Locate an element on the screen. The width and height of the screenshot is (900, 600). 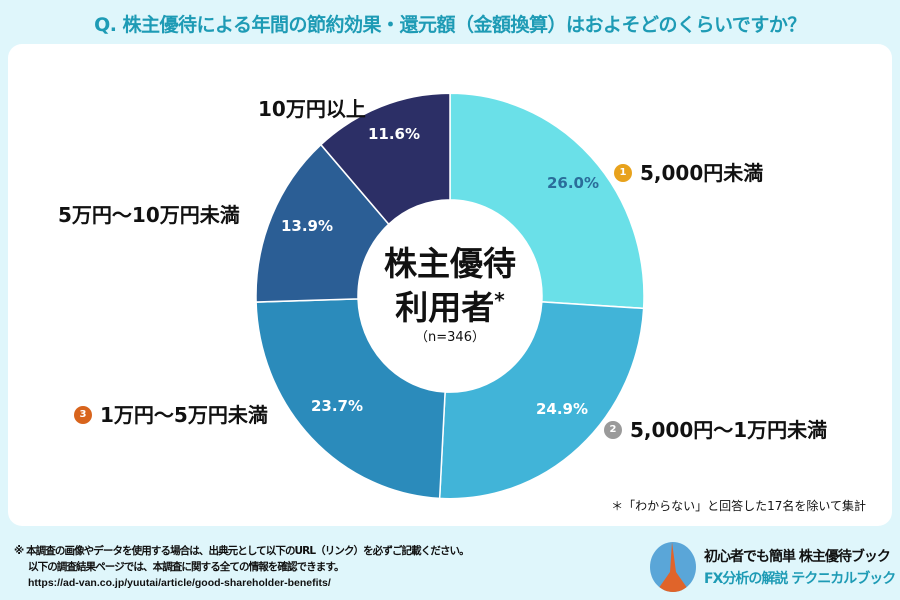
data-label-4: 11.6% is located at coordinates (394, 134).